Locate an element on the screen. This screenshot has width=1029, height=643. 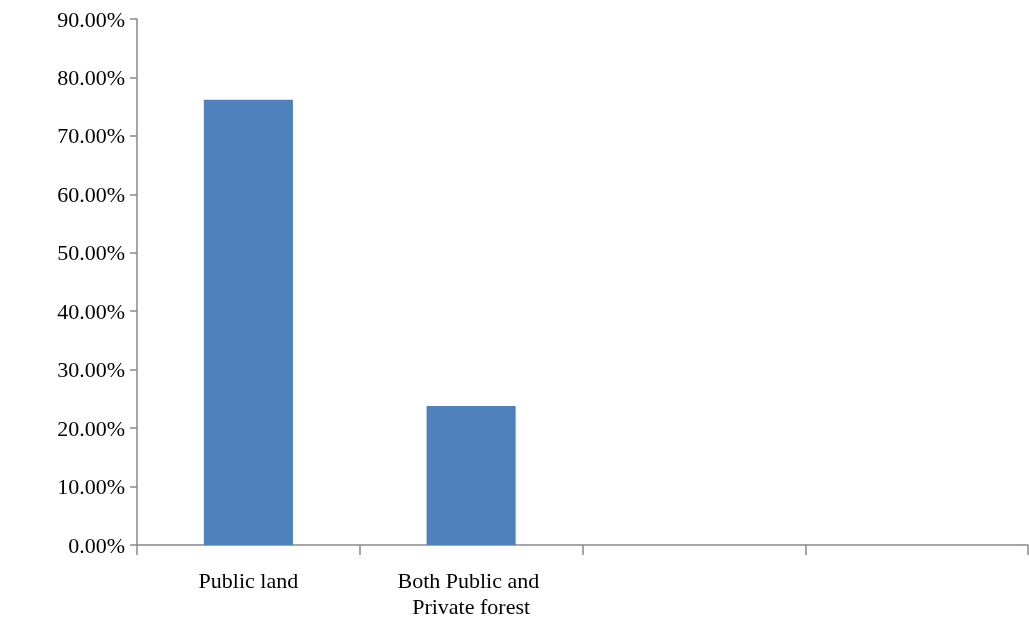
y-tick-label: 20.00% is located at coordinates (91, 428).